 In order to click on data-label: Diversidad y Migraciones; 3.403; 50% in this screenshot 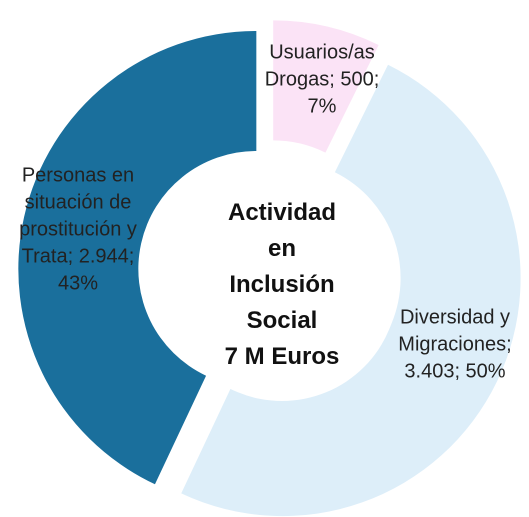, I will do `click(455, 344)`.